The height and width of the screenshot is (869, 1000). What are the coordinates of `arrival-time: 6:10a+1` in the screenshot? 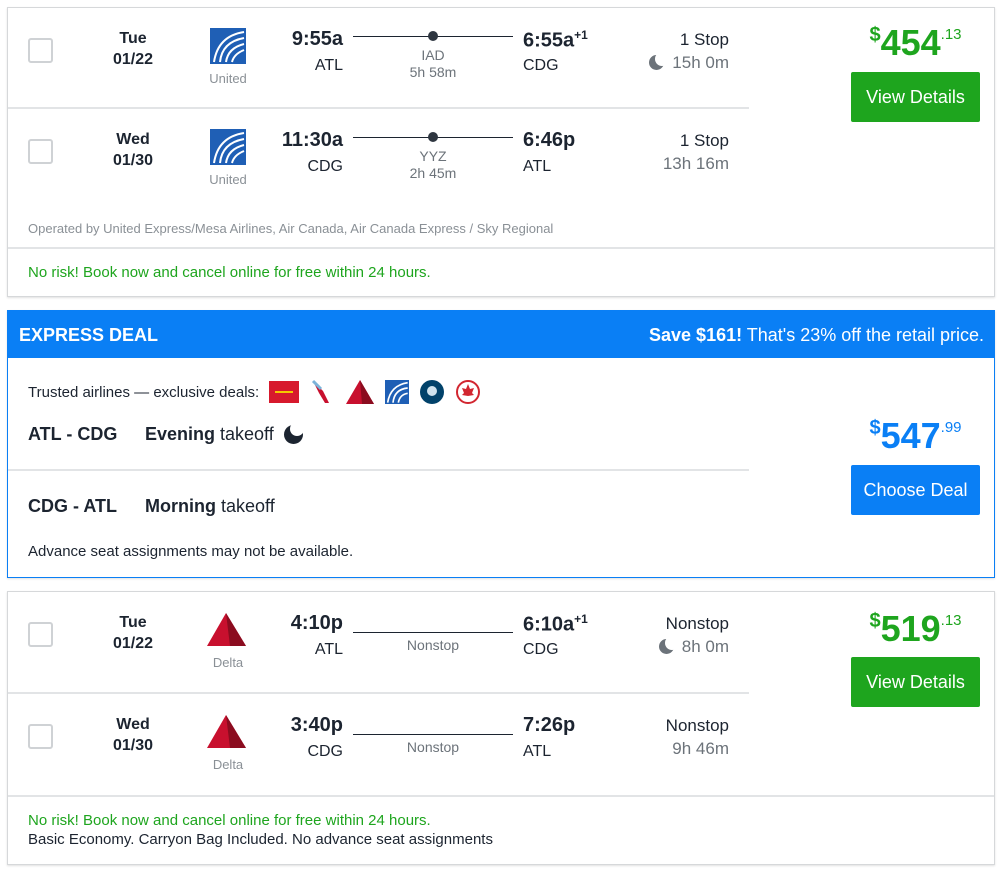 It's located at (555, 624).